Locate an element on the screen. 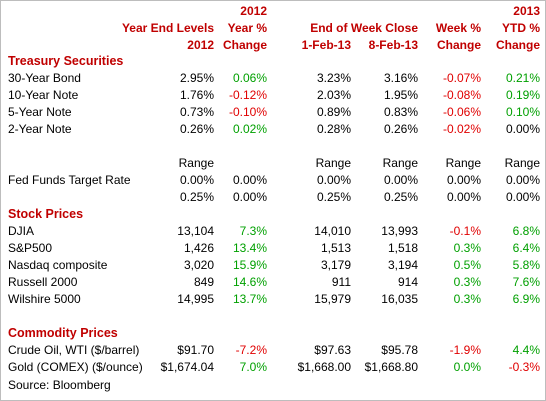  close-1-feb-value: 0.00% is located at coordinates (333, 180).